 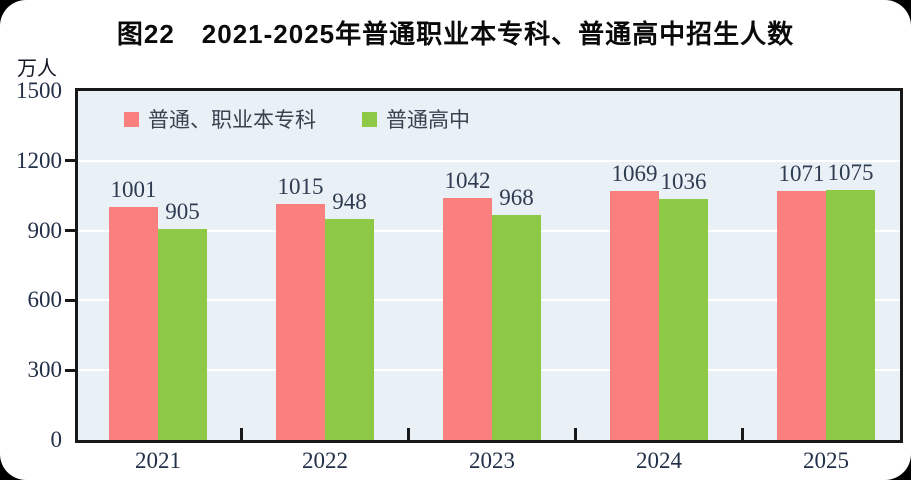 What do you see at coordinates (467, 319) in the screenshot?
I see `bar-series1-2023` at bounding box center [467, 319].